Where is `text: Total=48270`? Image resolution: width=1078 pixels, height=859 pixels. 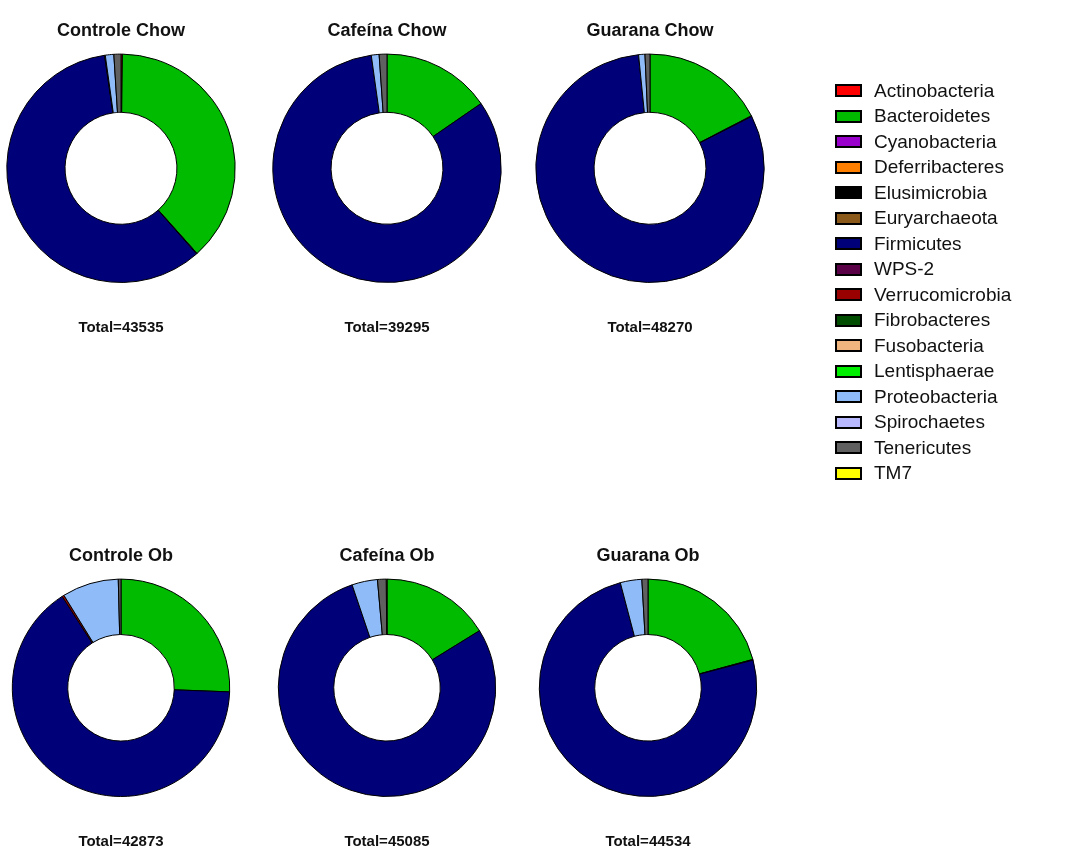 text: Total=48270 is located at coordinates (650, 327).